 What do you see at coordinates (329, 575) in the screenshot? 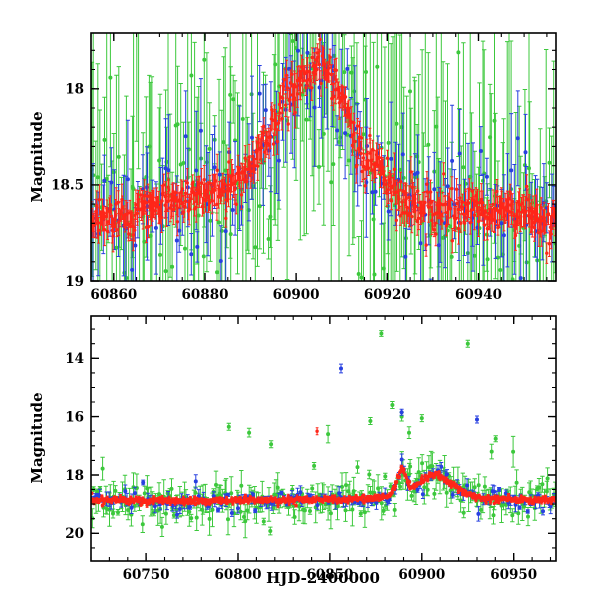
I see `svg-text: 60850` at bounding box center [329, 575].